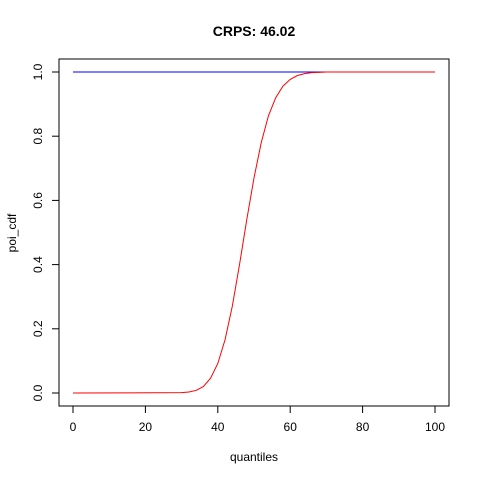 This screenshot has height=480, width=480. I want to click on y-tick-label: 1.0, so click(38, 71).